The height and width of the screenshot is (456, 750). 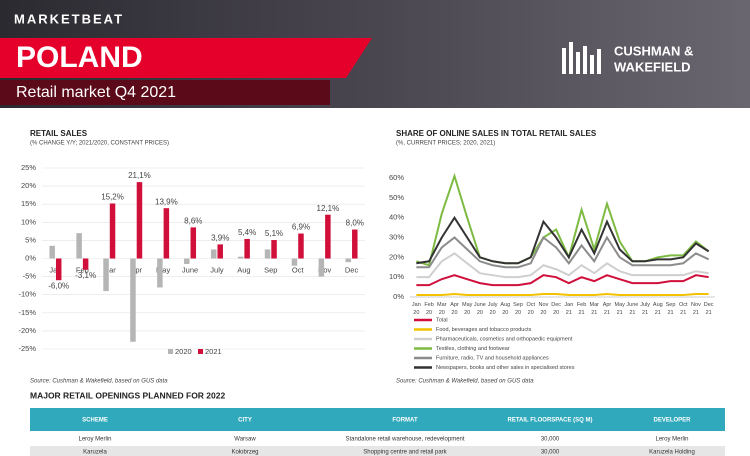 I want to click on x-tick-label: Oct 21, so click(x=683, y=309).